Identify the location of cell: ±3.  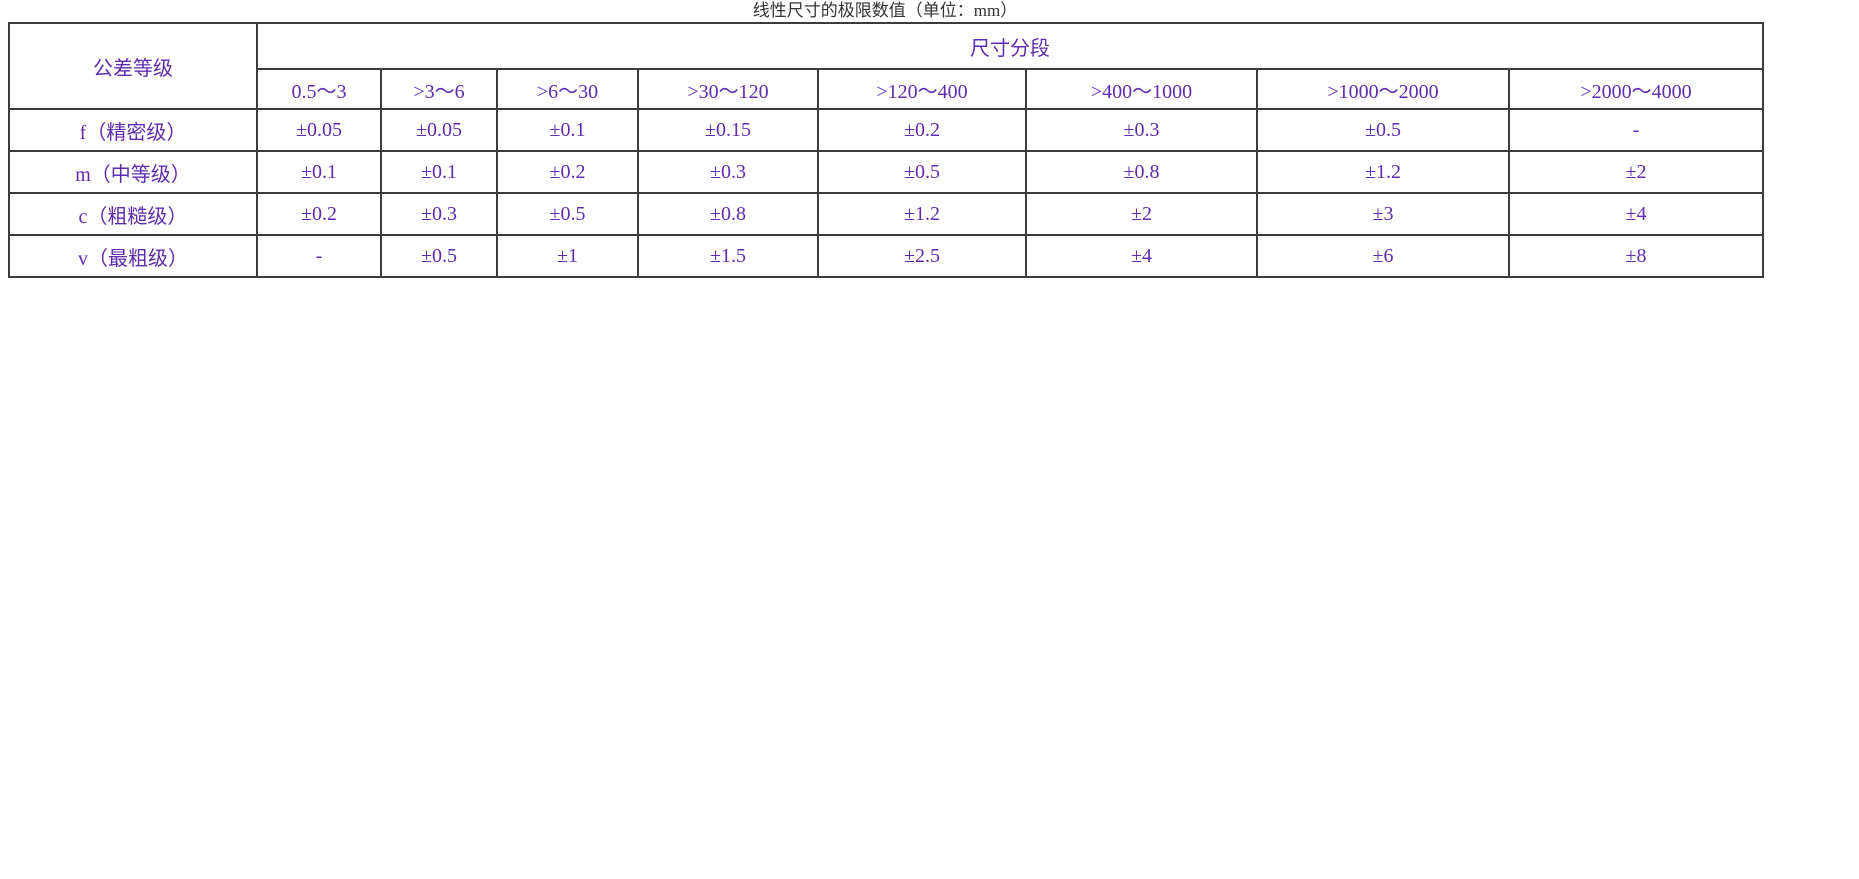
(1383, 214).